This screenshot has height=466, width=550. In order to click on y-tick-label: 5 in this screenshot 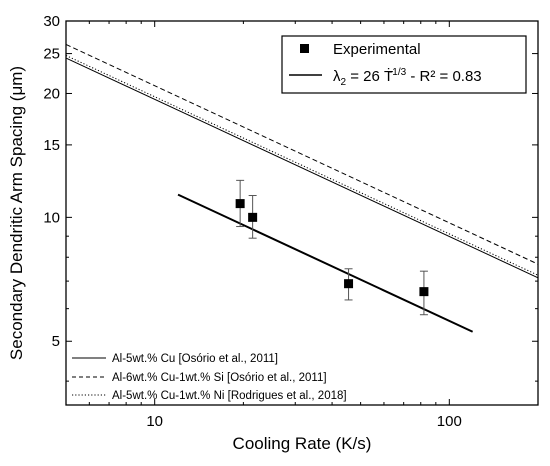, I will do `click(56, 341)`.